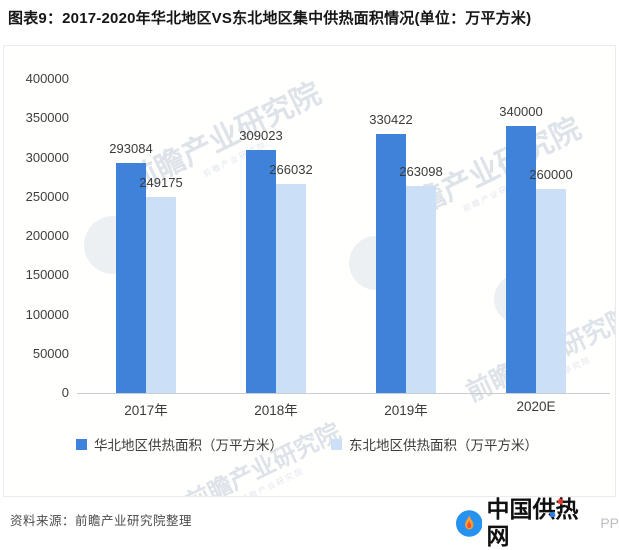 This screenshot has width=619, height=550. Describe the element at coordinates (469, 523) in the screenshot. I see `flame-icon` at that location.